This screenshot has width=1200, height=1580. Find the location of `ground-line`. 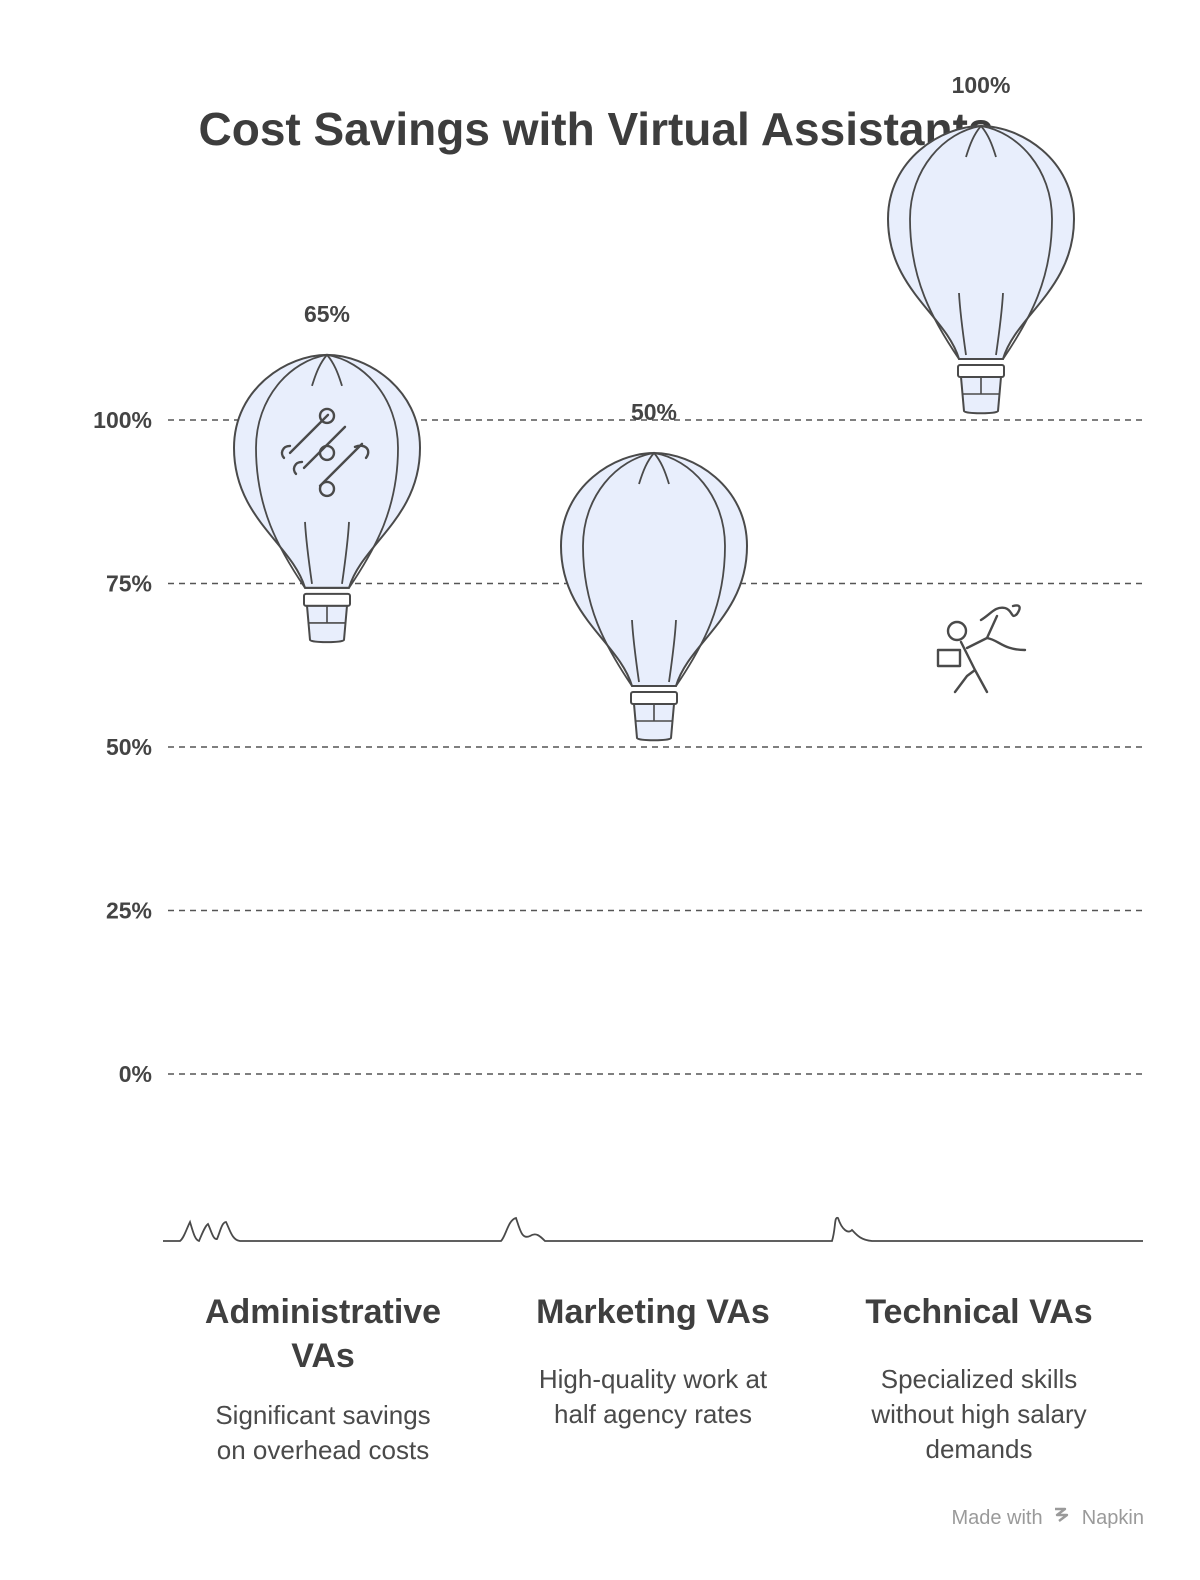

ground-line is located at coordinates (653, 1229).